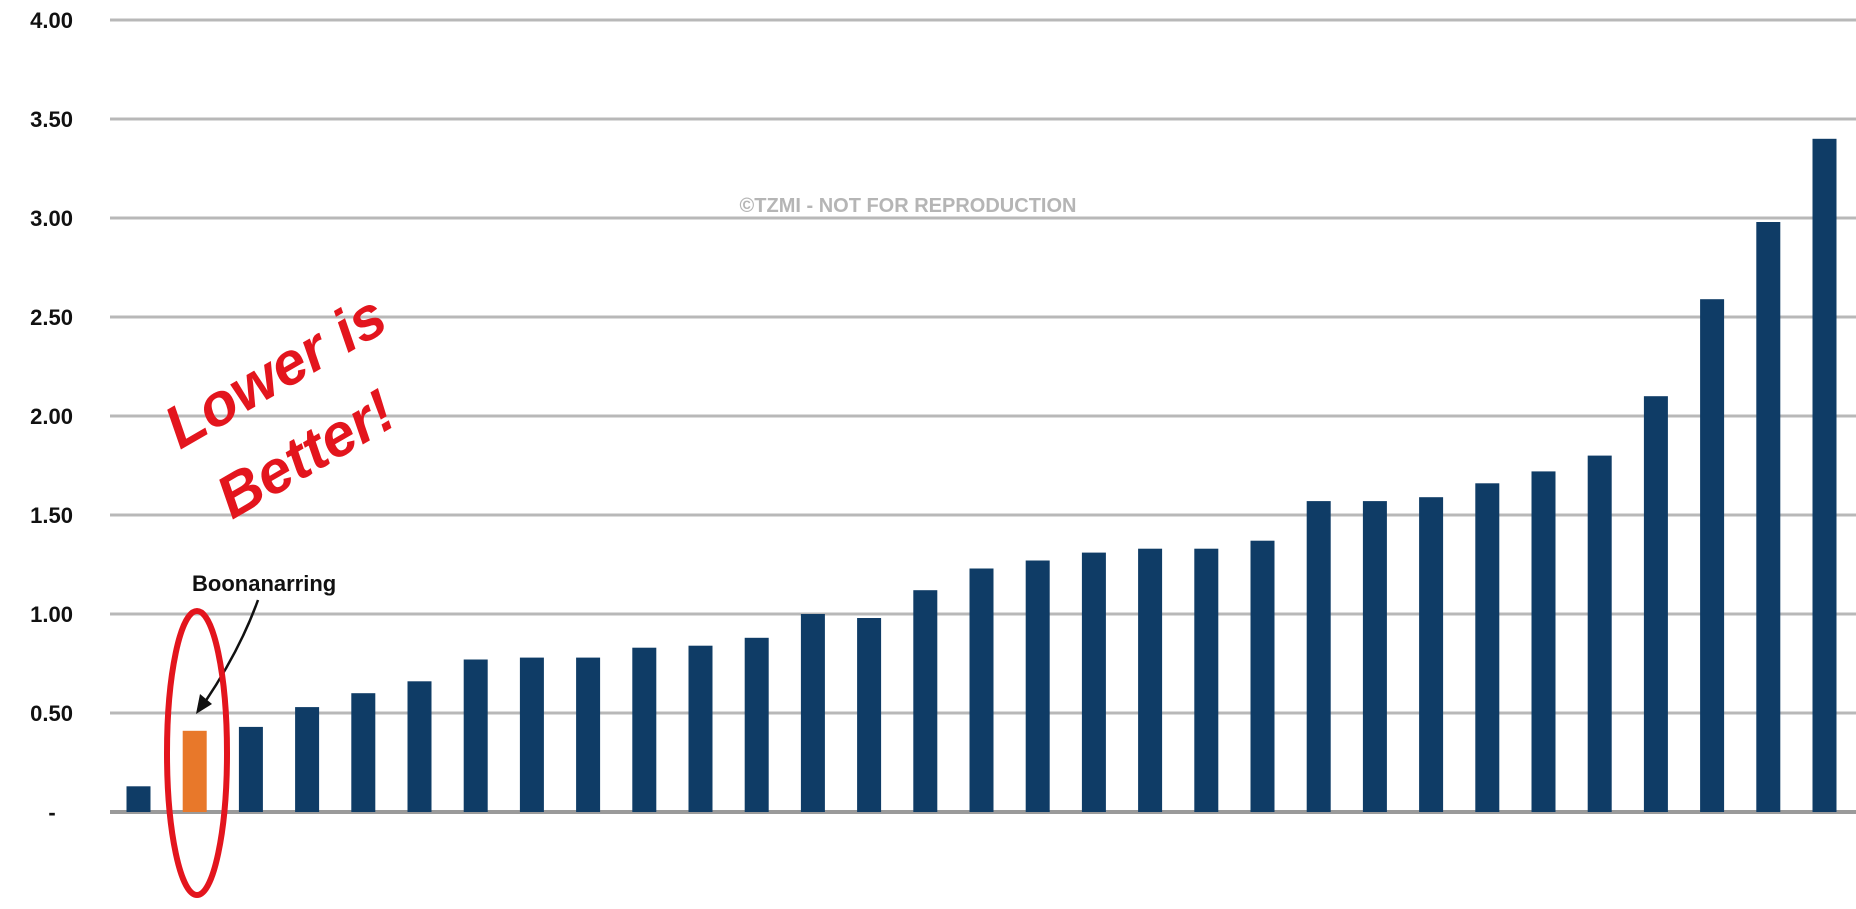 This screenshot has height=909, width=1856. Describe the element at coordinates (51, 119) in the screenshot. I see `y-tick-label-7: 3.50` at that location.